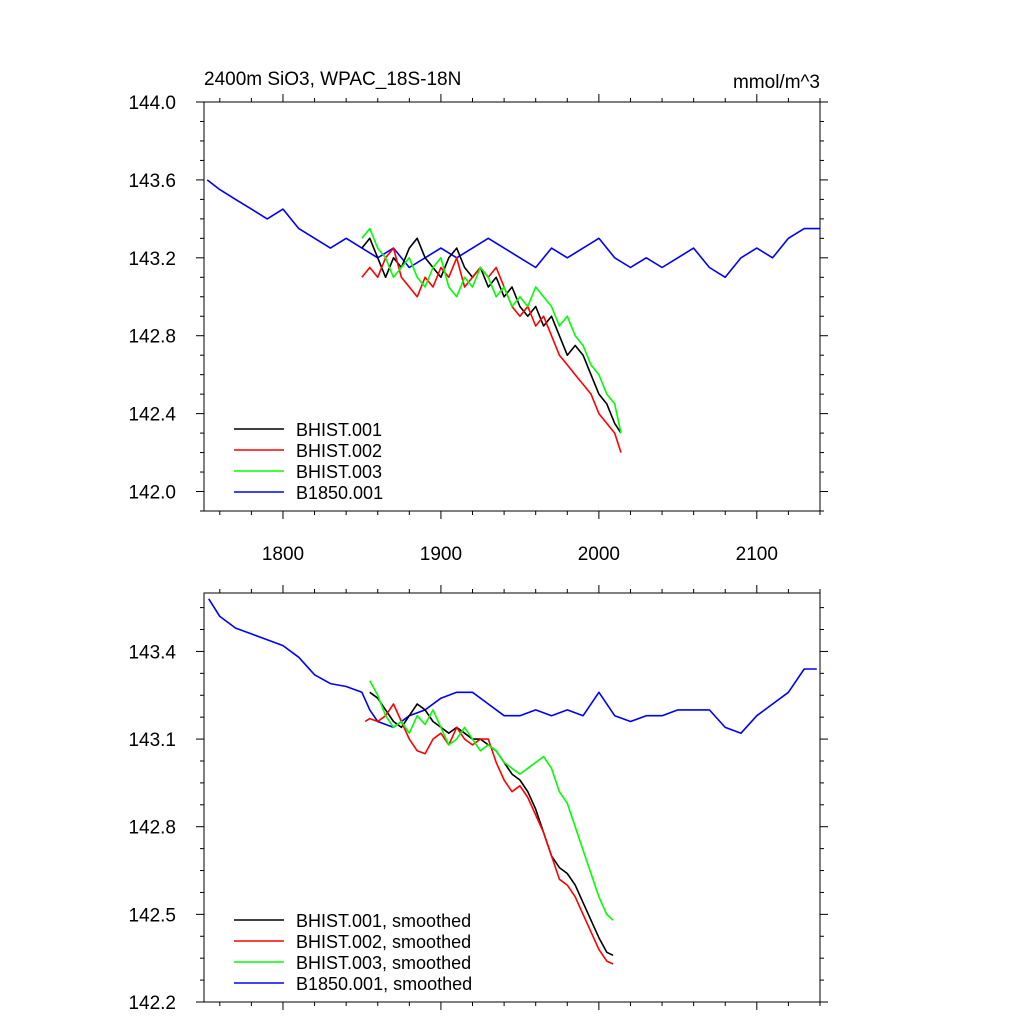 This screenshot has width=1024, height=1024. I want to click on y-tick-label: 142.5, so click(152, 915).